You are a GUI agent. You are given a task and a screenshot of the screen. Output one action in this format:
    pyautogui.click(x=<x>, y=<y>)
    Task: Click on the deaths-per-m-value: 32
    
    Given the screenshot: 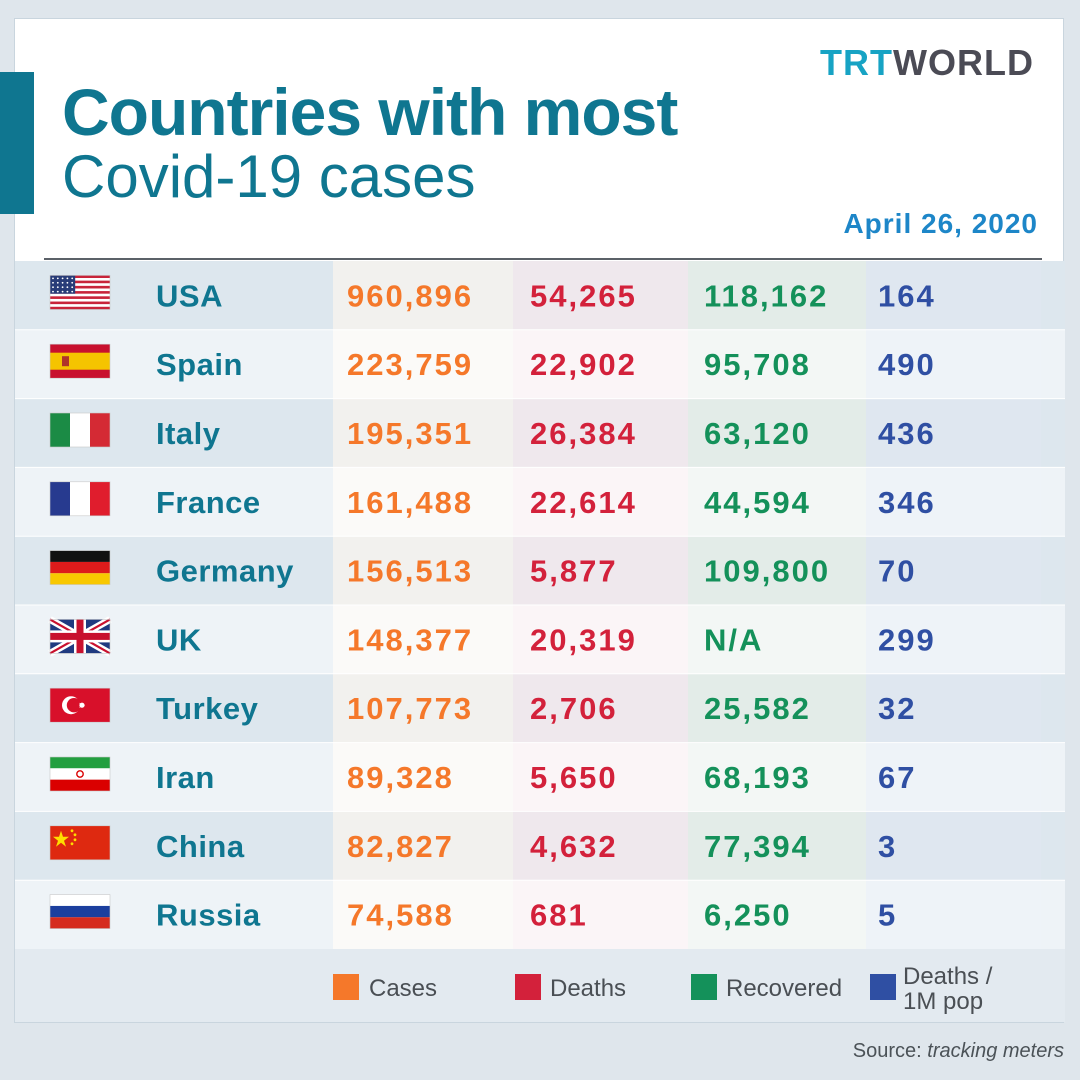 What is the action you would take?
    pyautogui.click(x=897, y=708)
    